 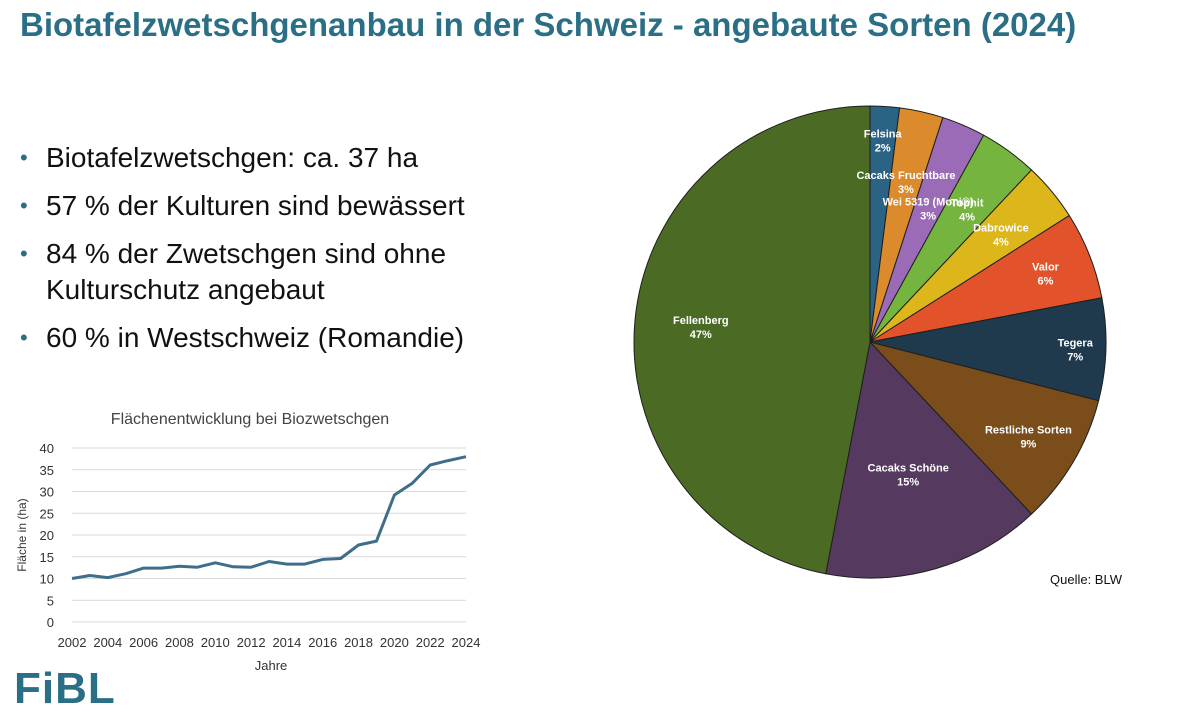 I want to click on x-tick-label: 2004, so click(x=107, y=642).